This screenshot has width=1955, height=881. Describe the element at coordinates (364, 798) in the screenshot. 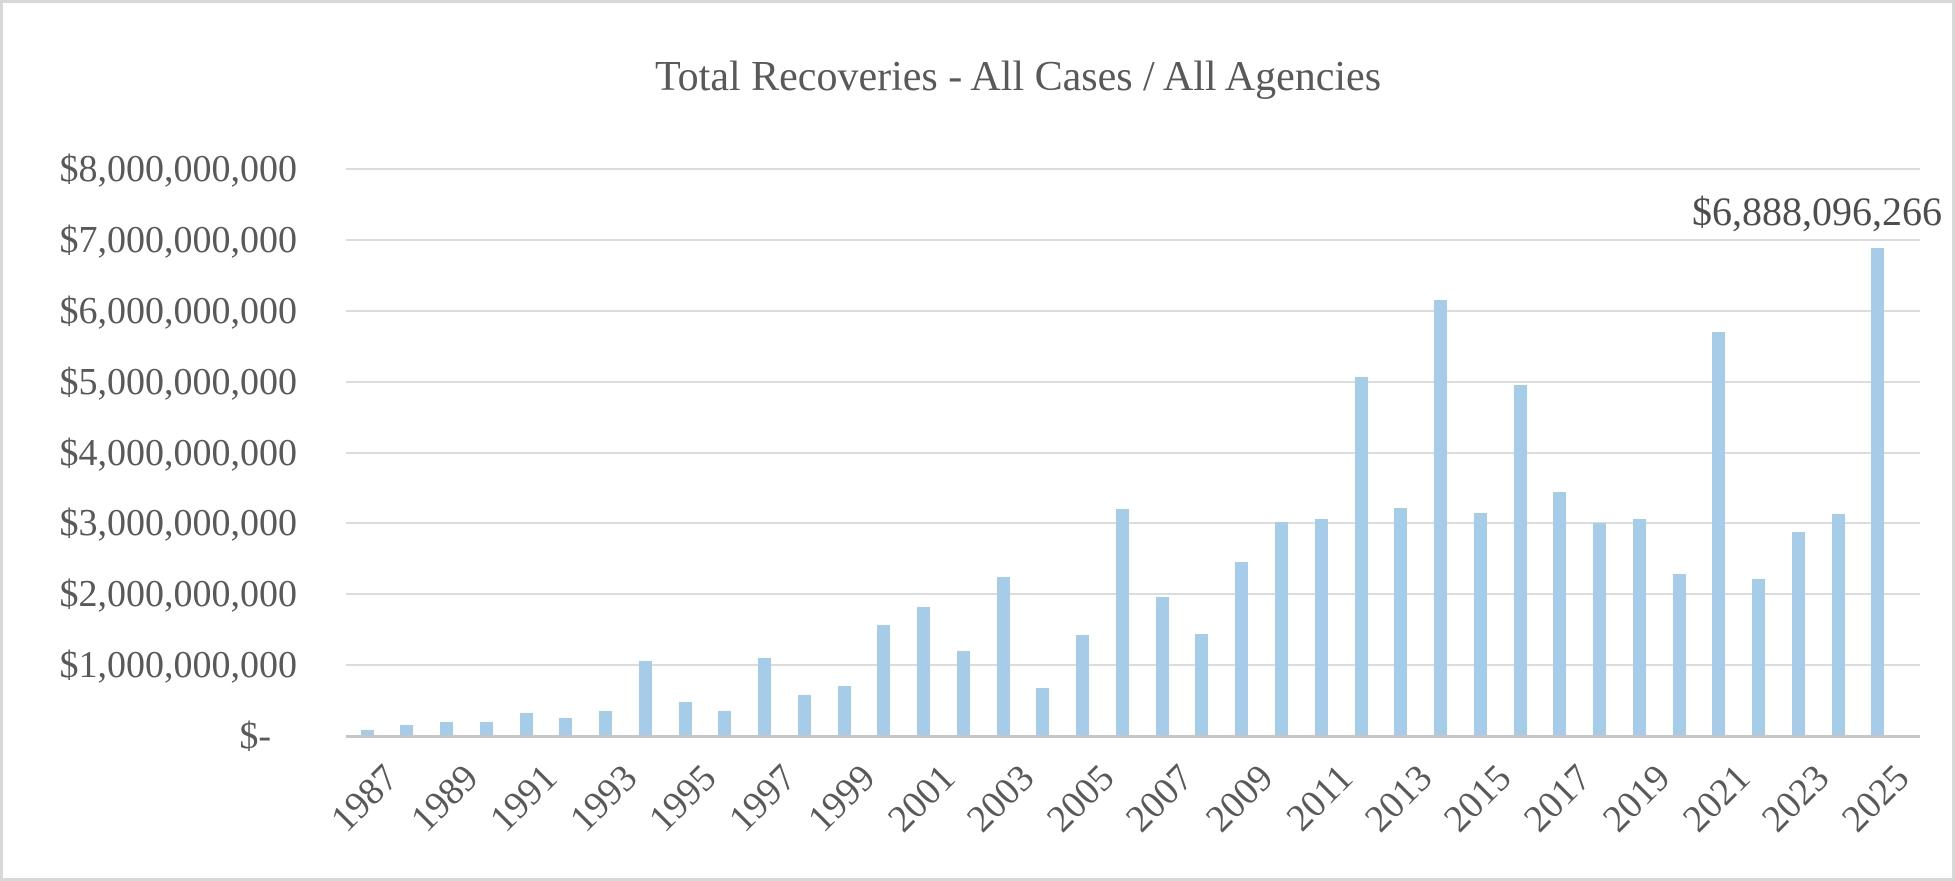

I see `x-axis-label-1987: 1987` at that location.